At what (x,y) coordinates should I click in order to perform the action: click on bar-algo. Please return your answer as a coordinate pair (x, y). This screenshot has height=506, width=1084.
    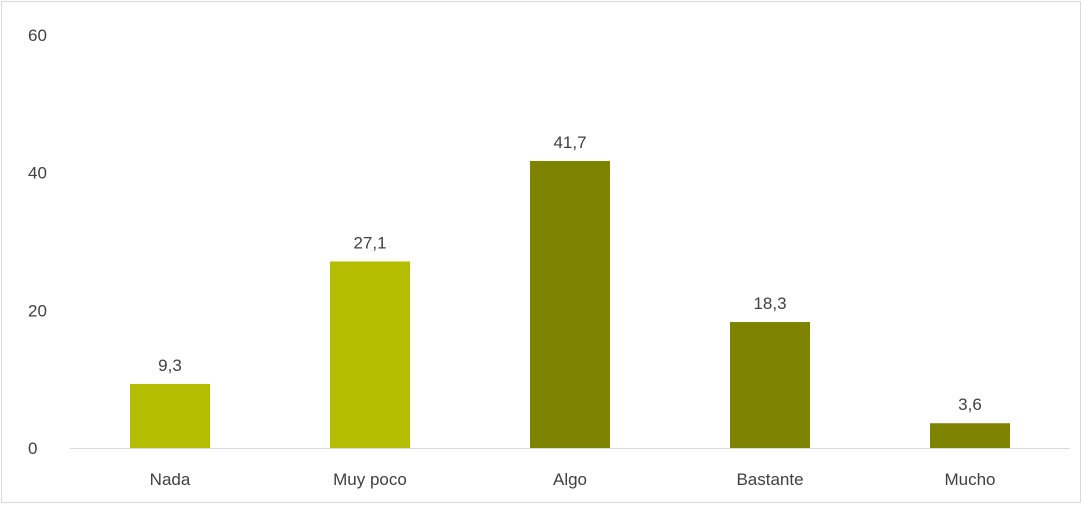
    Looking at the image, I should click on (570, 304).